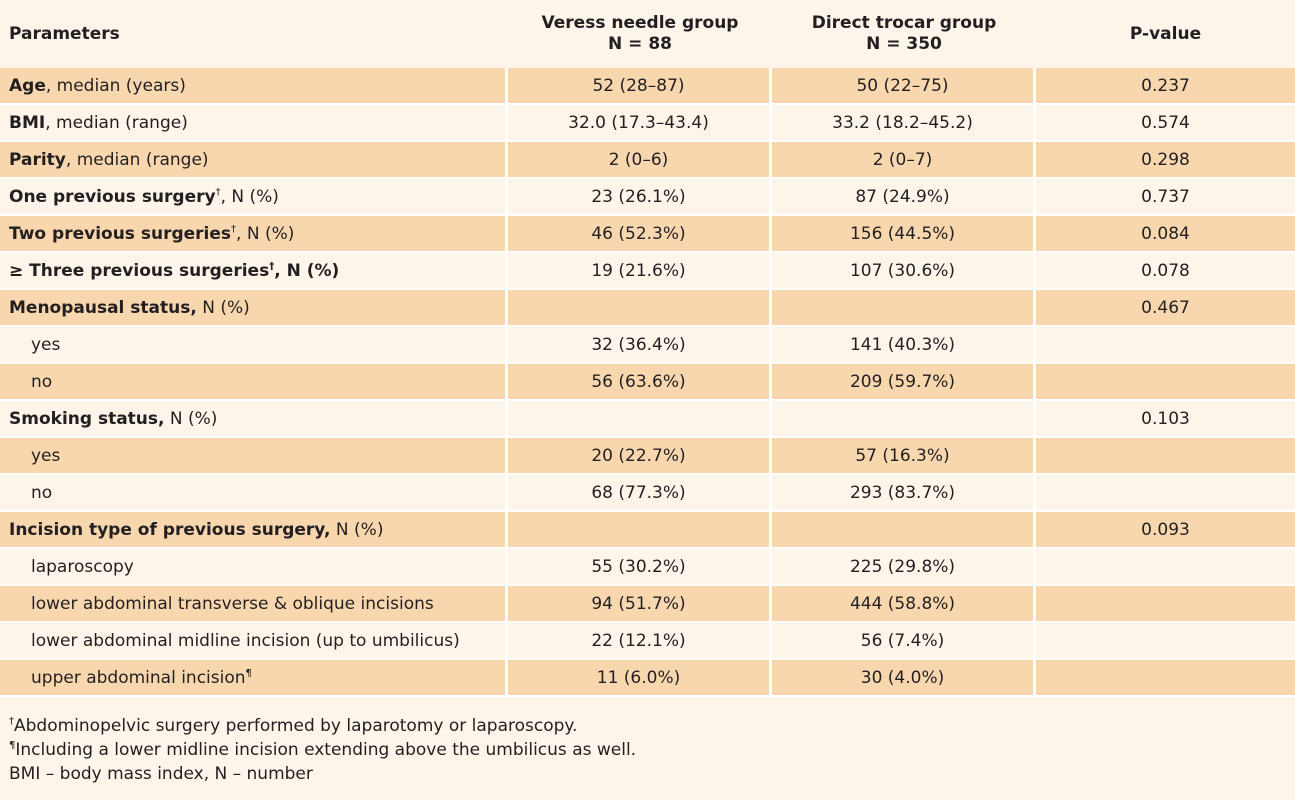 This screenshot has height=800, width=1295. I want to click on trocar-value: 107 (30.6%), so click(904, 271).